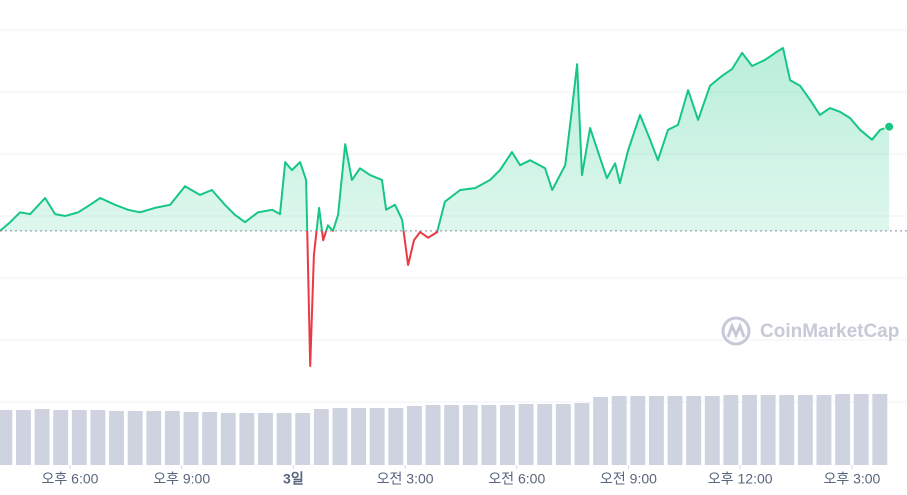 Image resolution: width=907 pixels, height=495 pixels. I want to click on x-tick-label: 오후 3:00, so click(851, 479).